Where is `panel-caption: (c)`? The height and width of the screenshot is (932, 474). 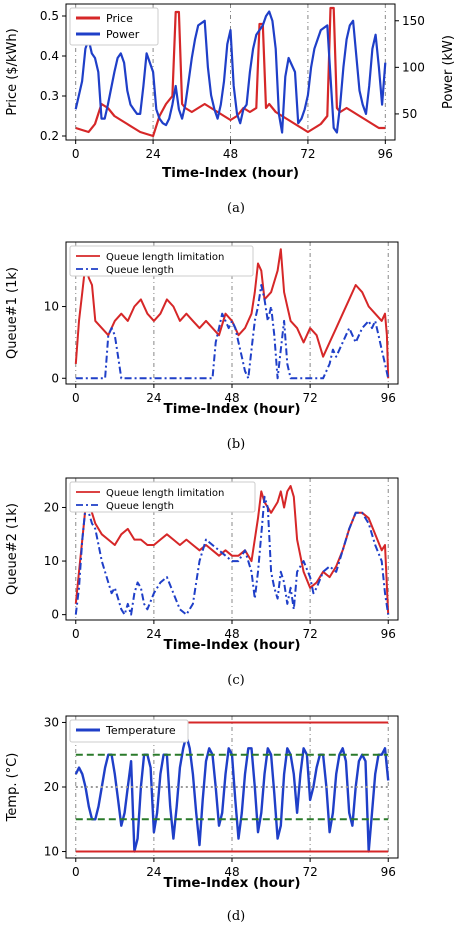
panel-caption: (c) is located at coordinates (235, 680).